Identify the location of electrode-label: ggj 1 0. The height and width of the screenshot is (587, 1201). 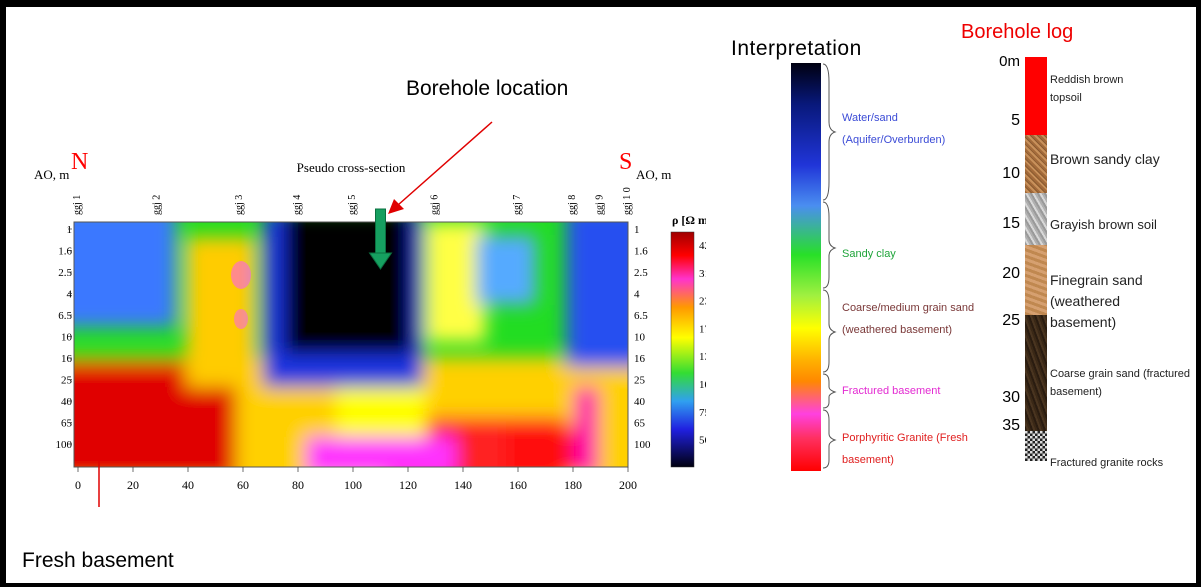
(627, 201).